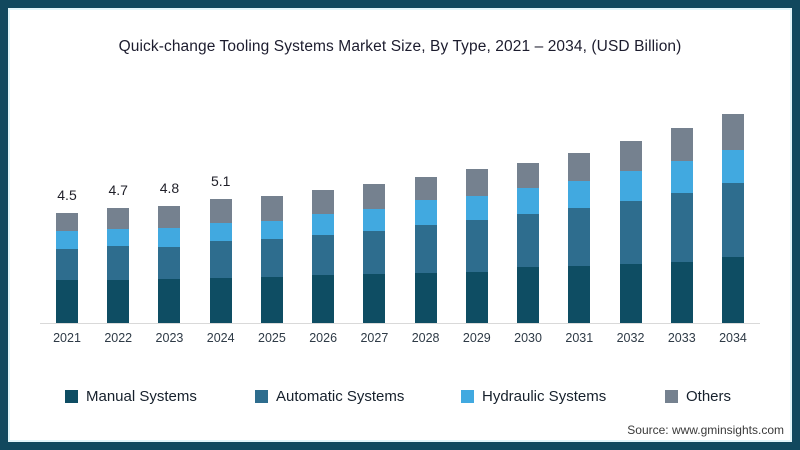 The height and width of the screenshot is (450, 800). Describe the element at coordinates (528, 240) in the screenshot. I see `bar-segment-2030-automatic-systems` at that location.